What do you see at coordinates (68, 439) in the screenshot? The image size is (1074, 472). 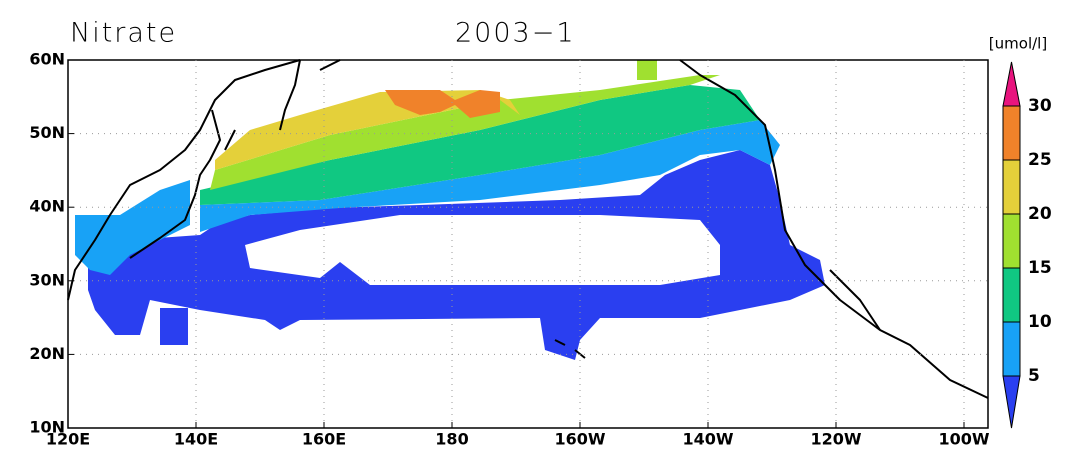 I see `lon-label: 120E` at bounding box center [68, 439].